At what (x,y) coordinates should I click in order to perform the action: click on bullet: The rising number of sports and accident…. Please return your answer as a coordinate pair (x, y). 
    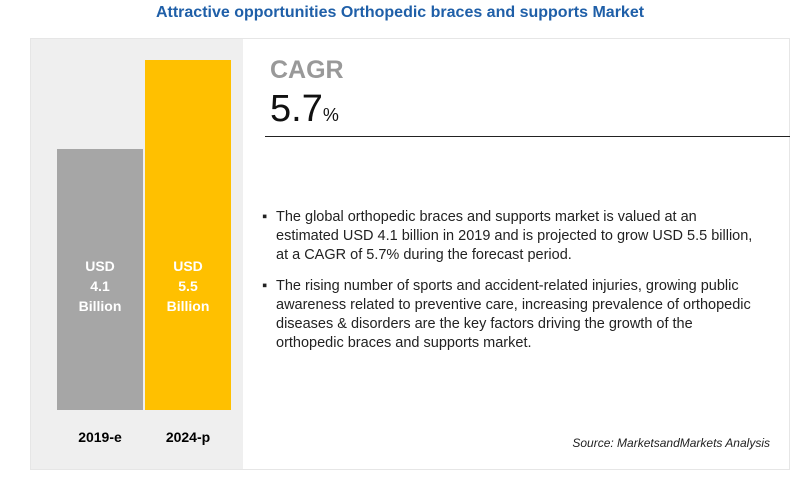
    Looking at the image, I should click on (512, 315).